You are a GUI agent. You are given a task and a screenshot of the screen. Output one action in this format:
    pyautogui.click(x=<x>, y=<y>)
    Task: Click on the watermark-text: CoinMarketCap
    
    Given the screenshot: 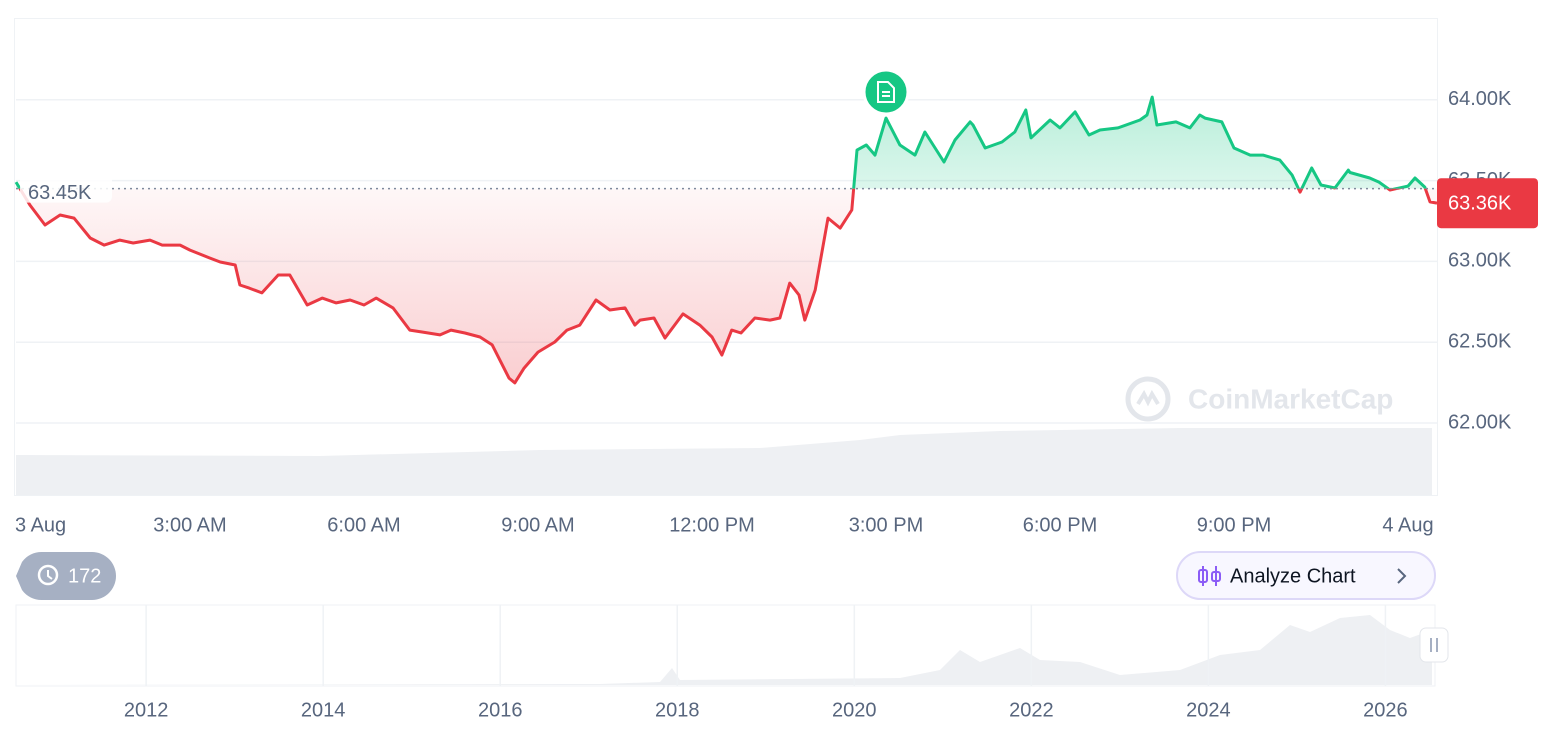 What is the action you would take?
    pyautogui.click(x=1290, y=398)
    